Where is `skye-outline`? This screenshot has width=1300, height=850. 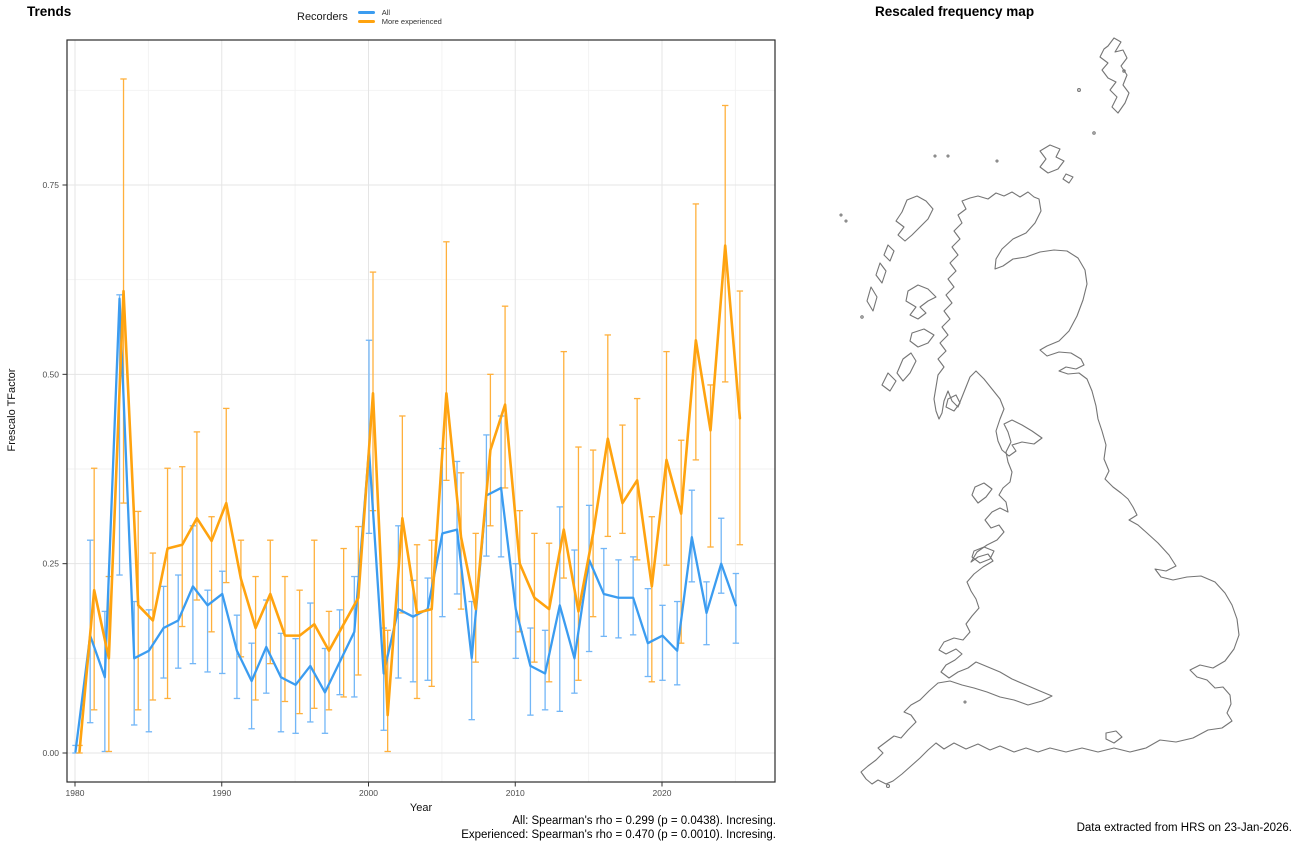
skye-outline is located at coordinates (921, 302).